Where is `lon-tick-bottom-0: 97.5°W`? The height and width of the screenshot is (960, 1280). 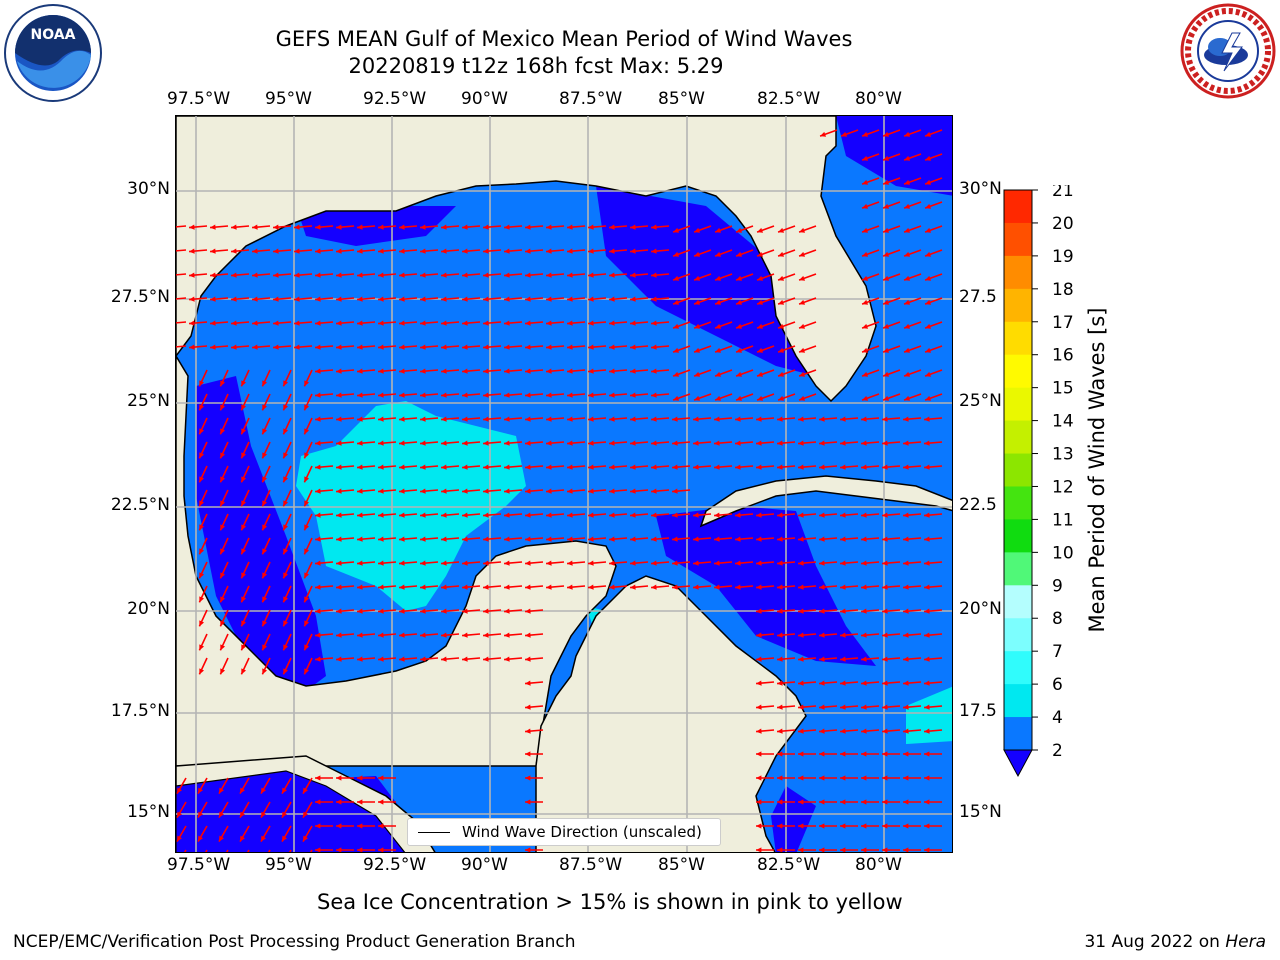 lon-tick-bottom-0: 97.5°W is located at coordinates (199, 865).